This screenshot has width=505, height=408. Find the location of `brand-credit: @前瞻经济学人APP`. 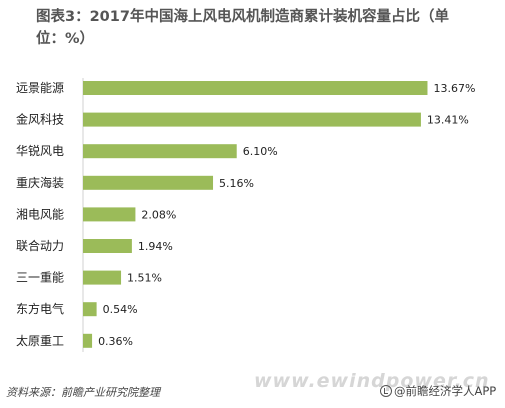

brand-credit: @前瞻经济学人APP is located at coordinates (438, 391).